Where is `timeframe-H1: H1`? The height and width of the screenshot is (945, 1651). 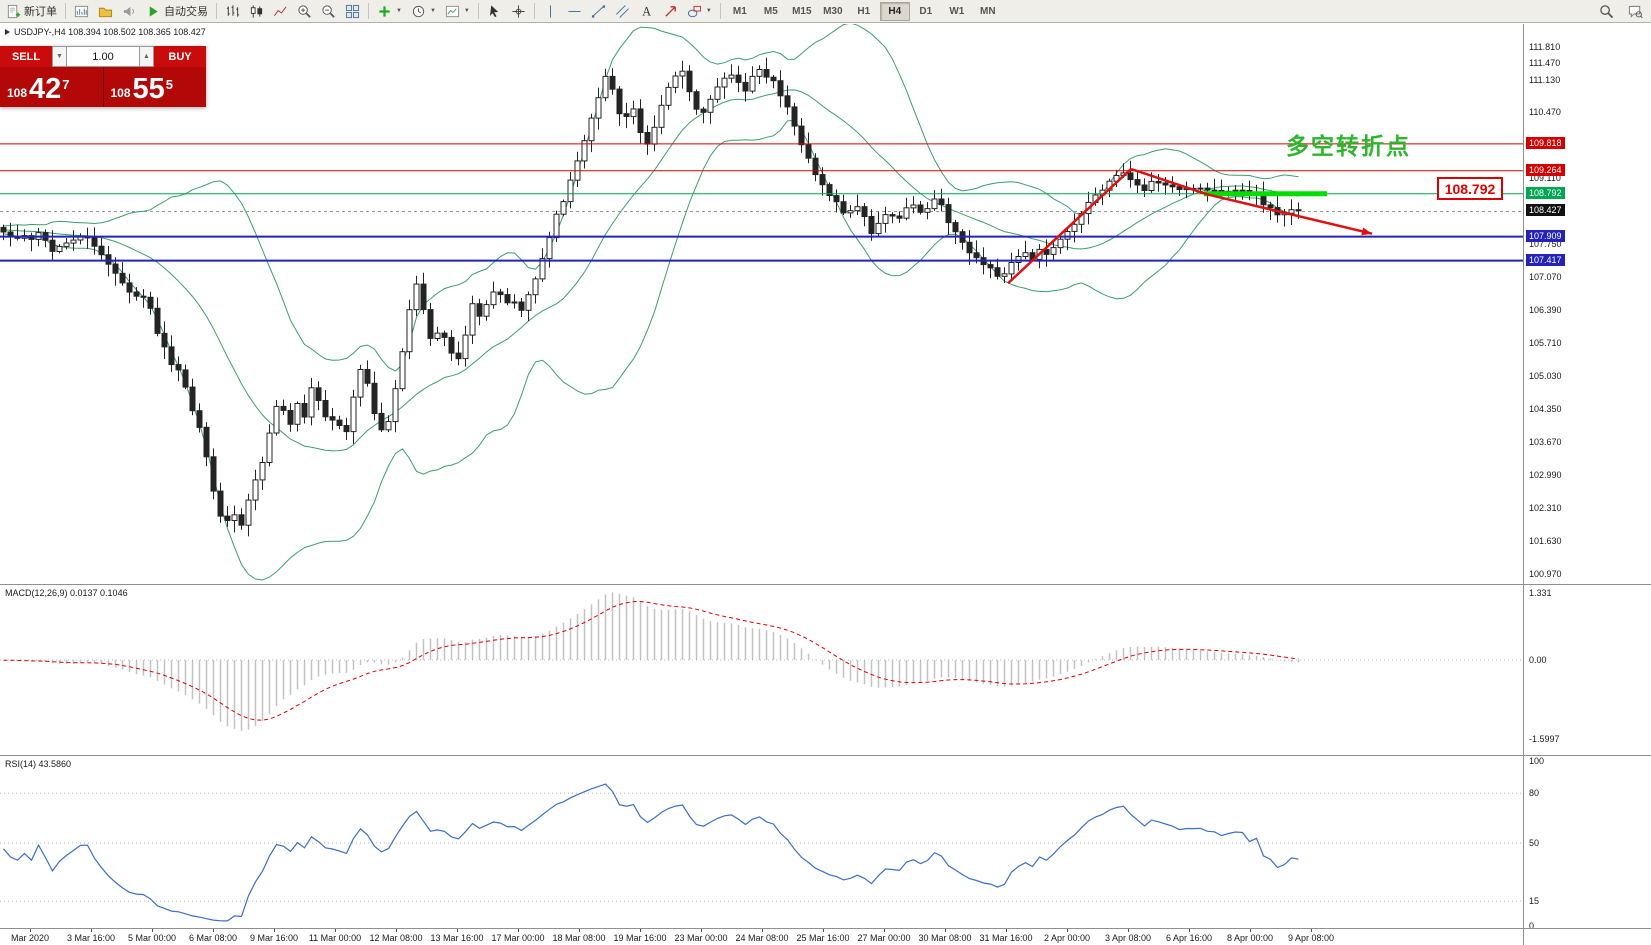 timeframe-H1: H1 is located at coordinates (864, 11).